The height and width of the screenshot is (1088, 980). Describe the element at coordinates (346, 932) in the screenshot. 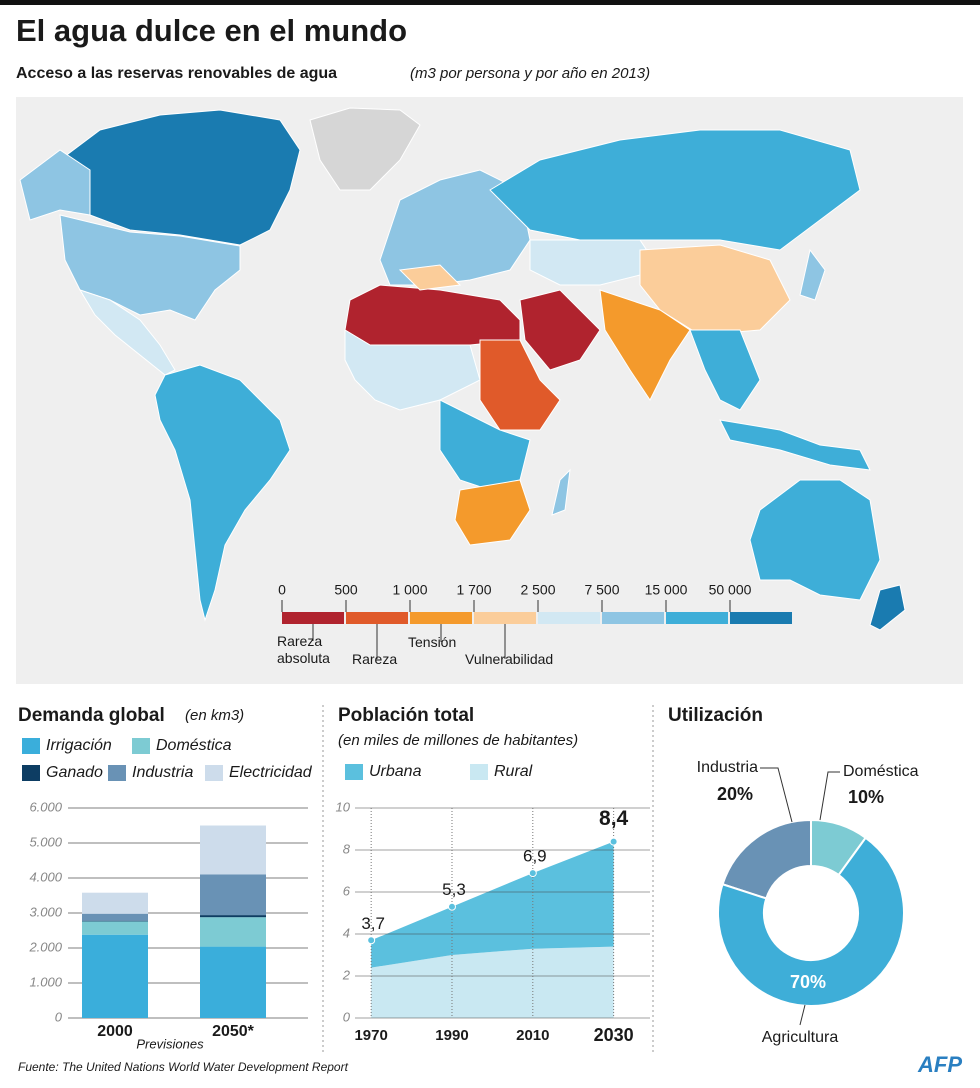

I see `y-tick-label: 4` at that location.